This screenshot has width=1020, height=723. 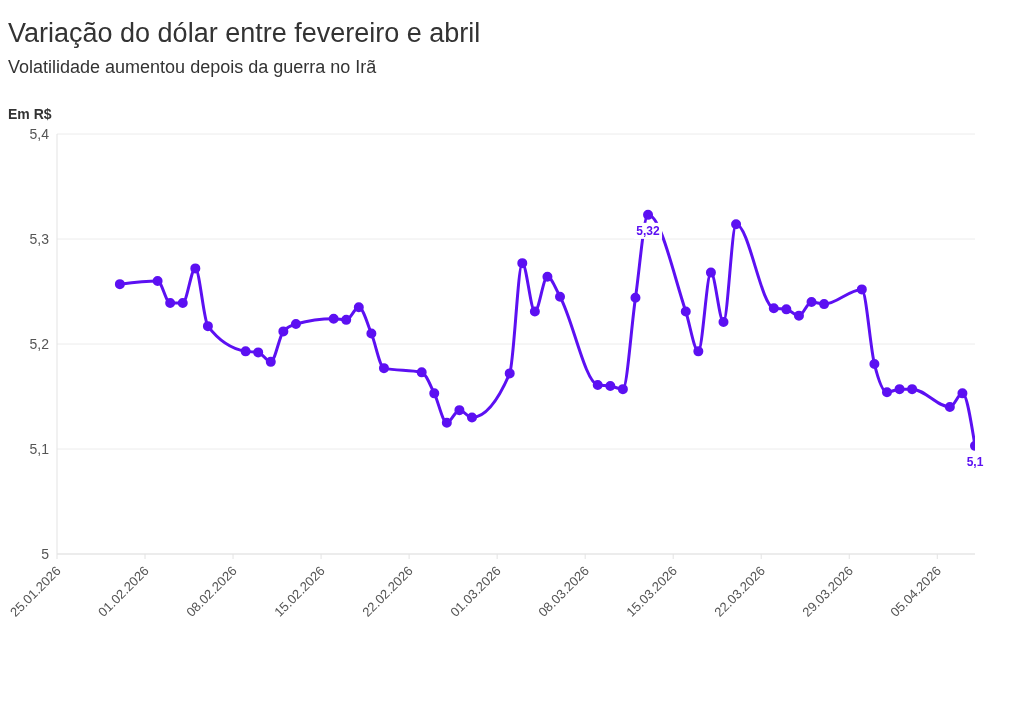 What do you see at coordinates (39, 343) in the screenshot?
I see `y-tick-label: 5,2` at bounding box center [39, 343].